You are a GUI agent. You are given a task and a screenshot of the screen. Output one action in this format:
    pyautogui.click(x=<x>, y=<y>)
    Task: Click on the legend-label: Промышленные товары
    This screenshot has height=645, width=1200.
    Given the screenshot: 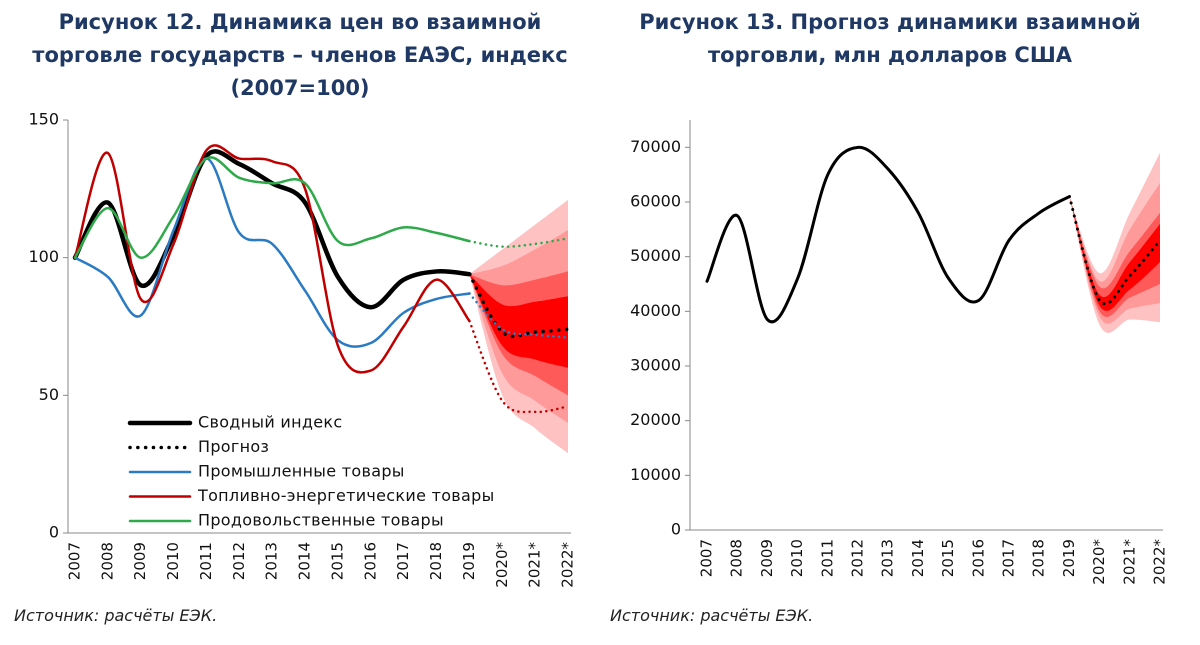 What is the action you would take?
    pyautogui.click(x=301, y=471)
    